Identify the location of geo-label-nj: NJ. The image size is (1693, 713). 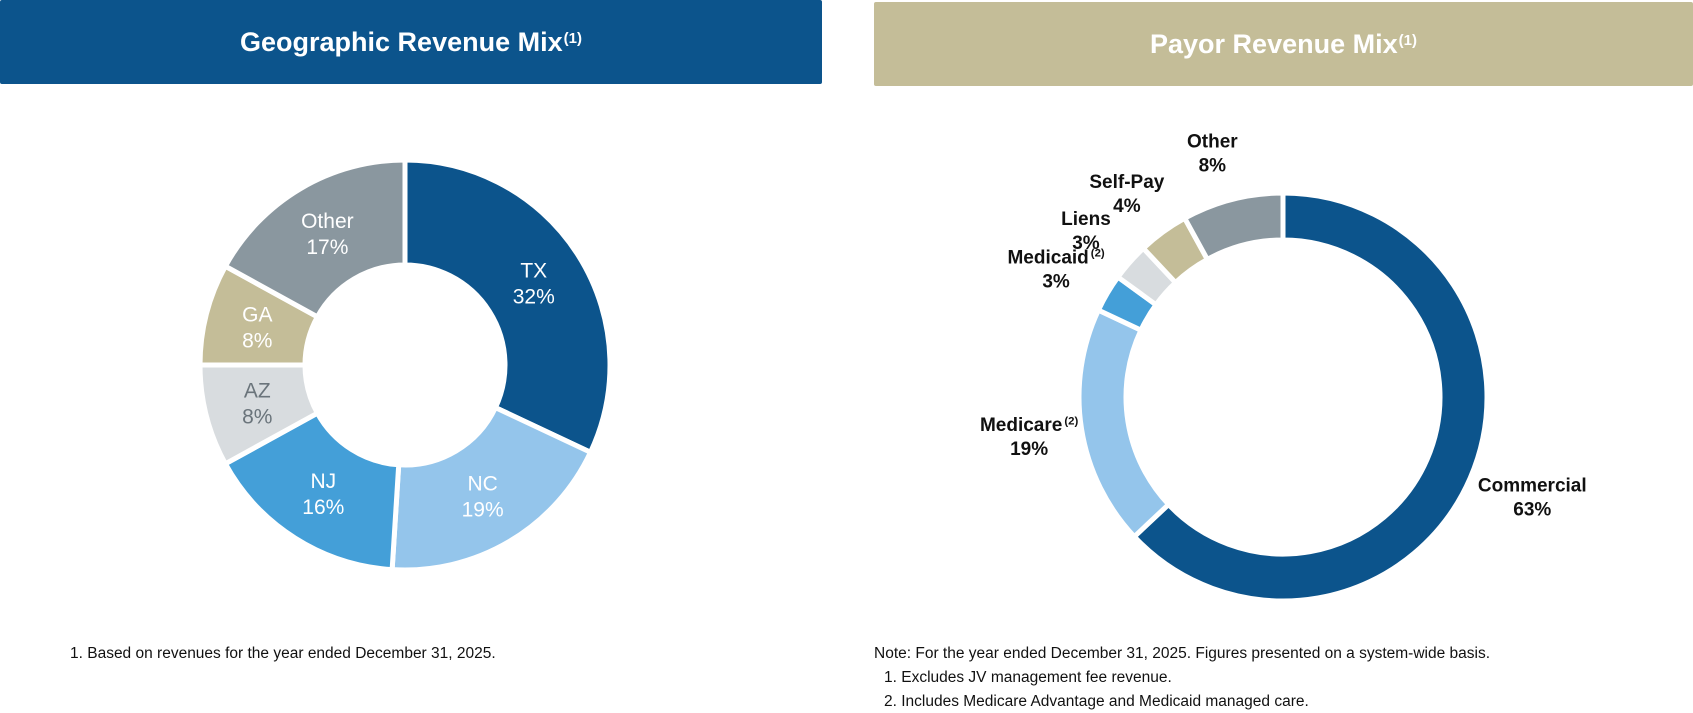
(323, 481).